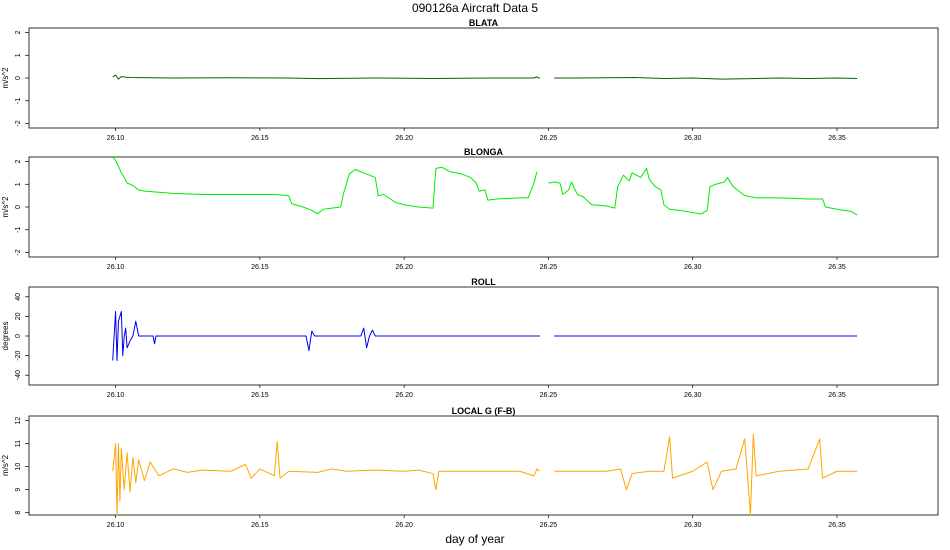 The image size is (950, 550). What do you see at coordinates (18, 375) in the screenshot?
I see `y-tick-label: -40` at bounding box center [18, 375].